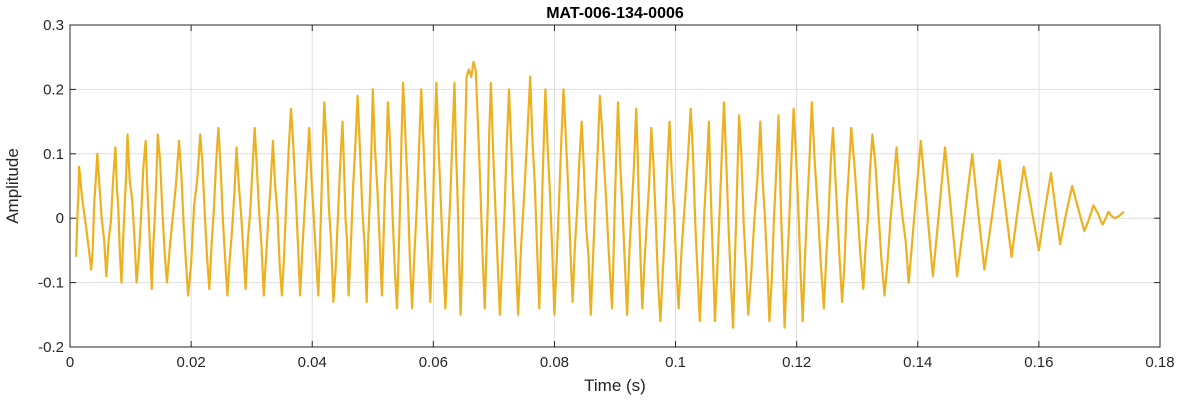 The height and width of the screenshot is (404, 1182). I want to click on x-tick-label: 0.12, so click(796, 362).